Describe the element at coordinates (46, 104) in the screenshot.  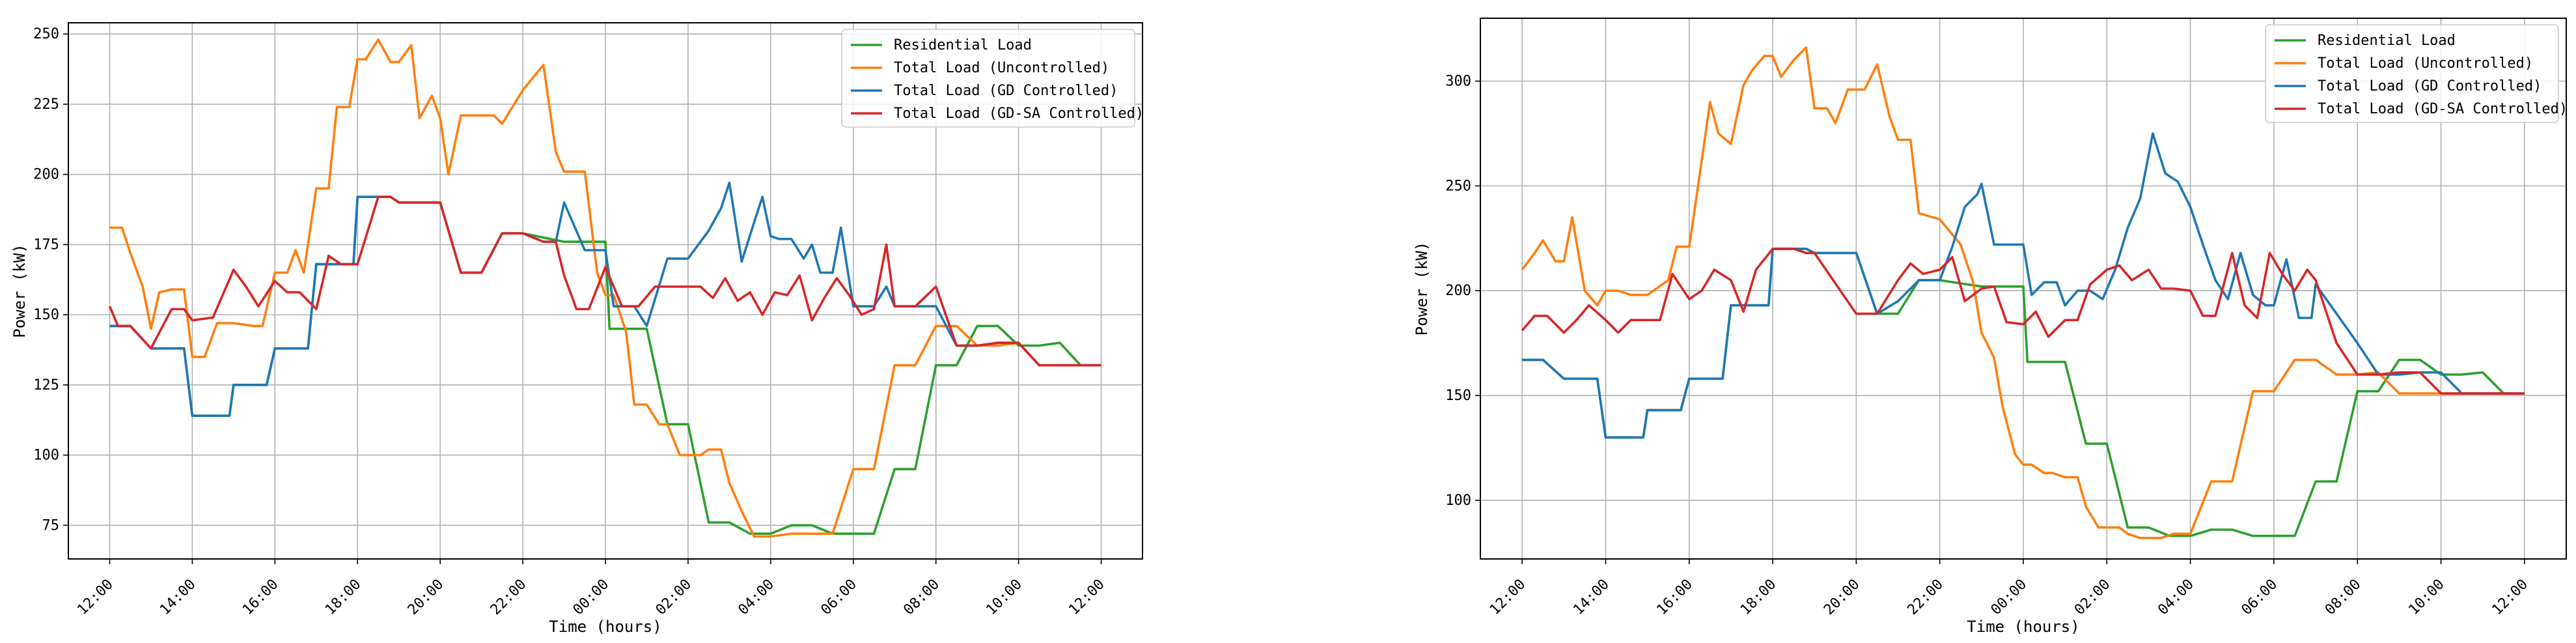
I see `y-tick-label: 225` at that location.